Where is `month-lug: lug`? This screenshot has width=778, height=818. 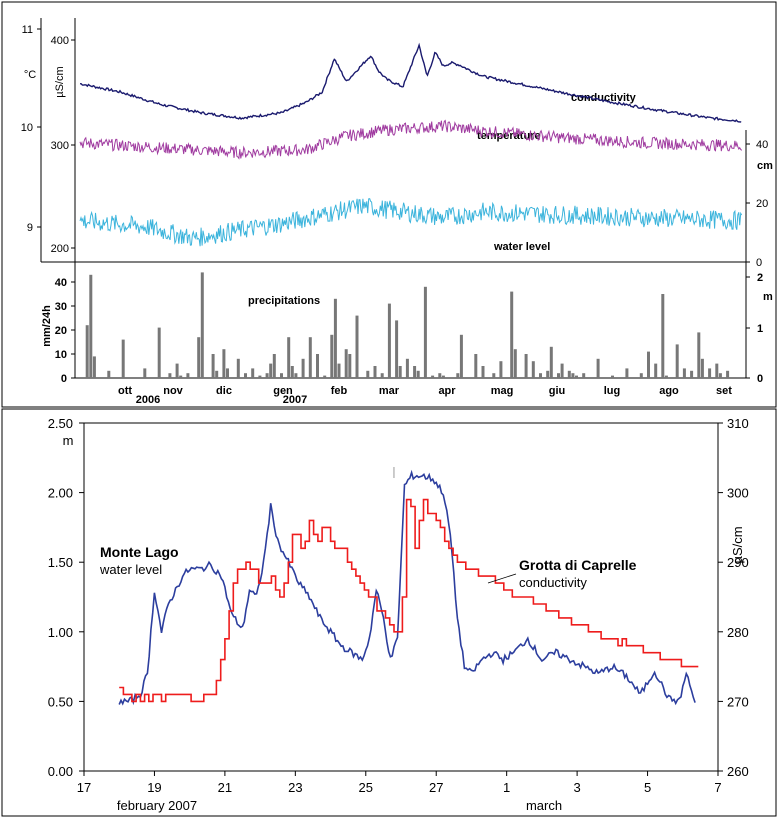
month-lug: lug is located at coordinates (612, 391).